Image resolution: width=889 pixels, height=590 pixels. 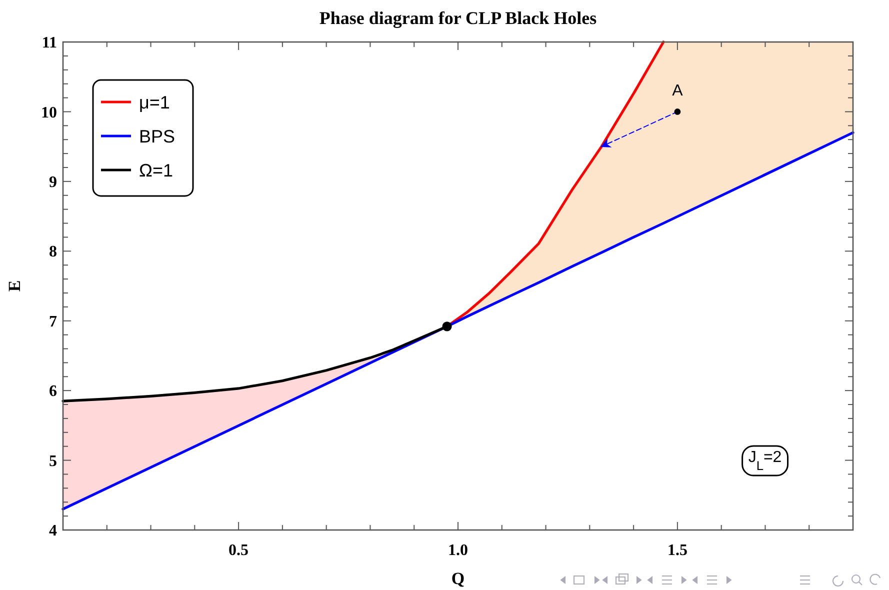 I want to click on y-tick-label: 11, so click(x=49, y=43).